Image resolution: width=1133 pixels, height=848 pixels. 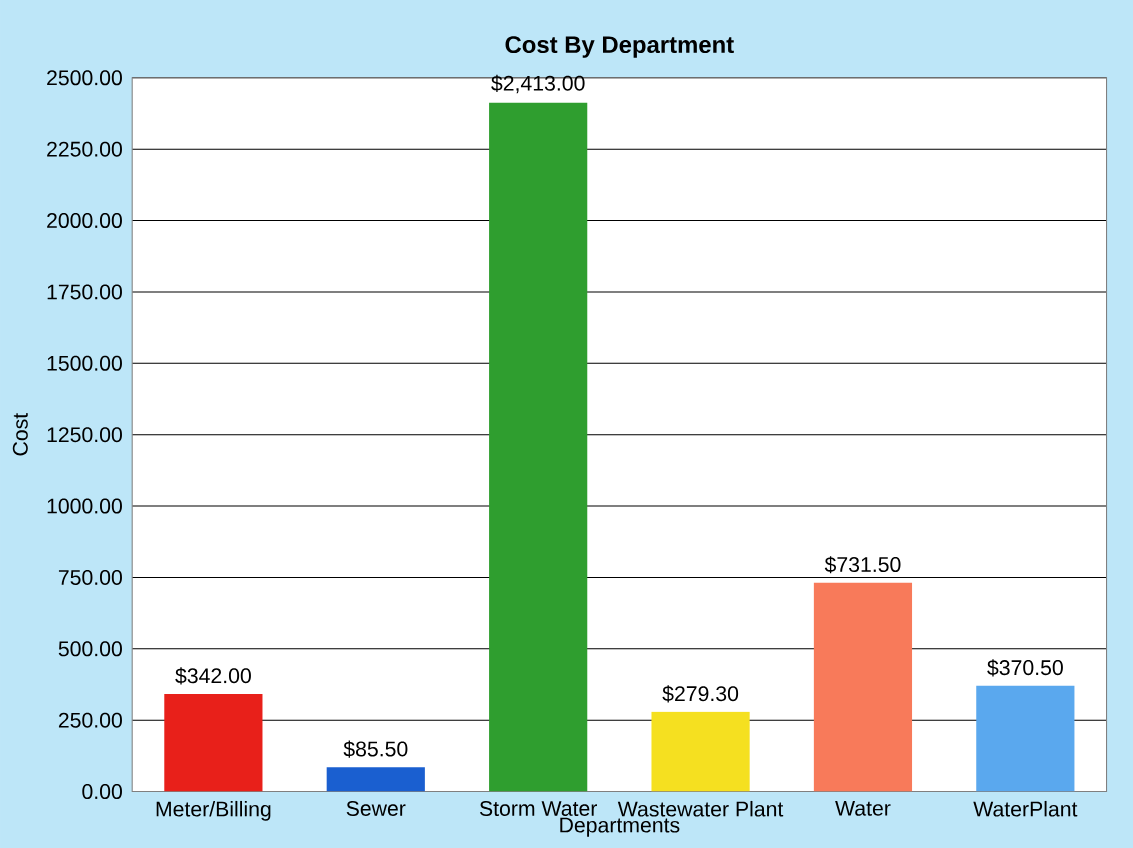 What do you see at coordinates (84, 292) in the screenshot?
I see `y-tick-label: 1750.00` at bounding box center [84, 292].